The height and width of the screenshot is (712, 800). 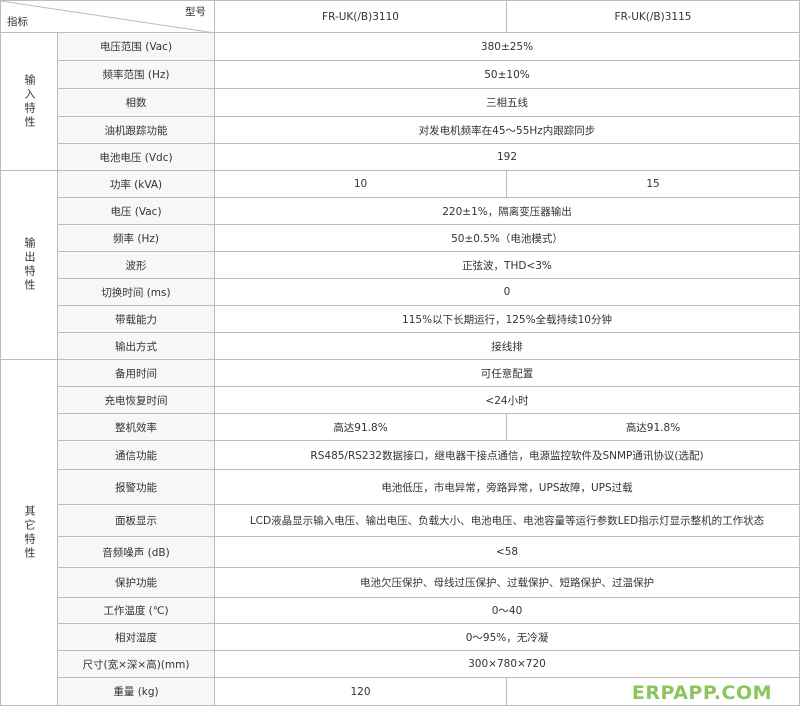 I want to click on row-label: 电压范围 (Vac), so click(x=136, y=47).